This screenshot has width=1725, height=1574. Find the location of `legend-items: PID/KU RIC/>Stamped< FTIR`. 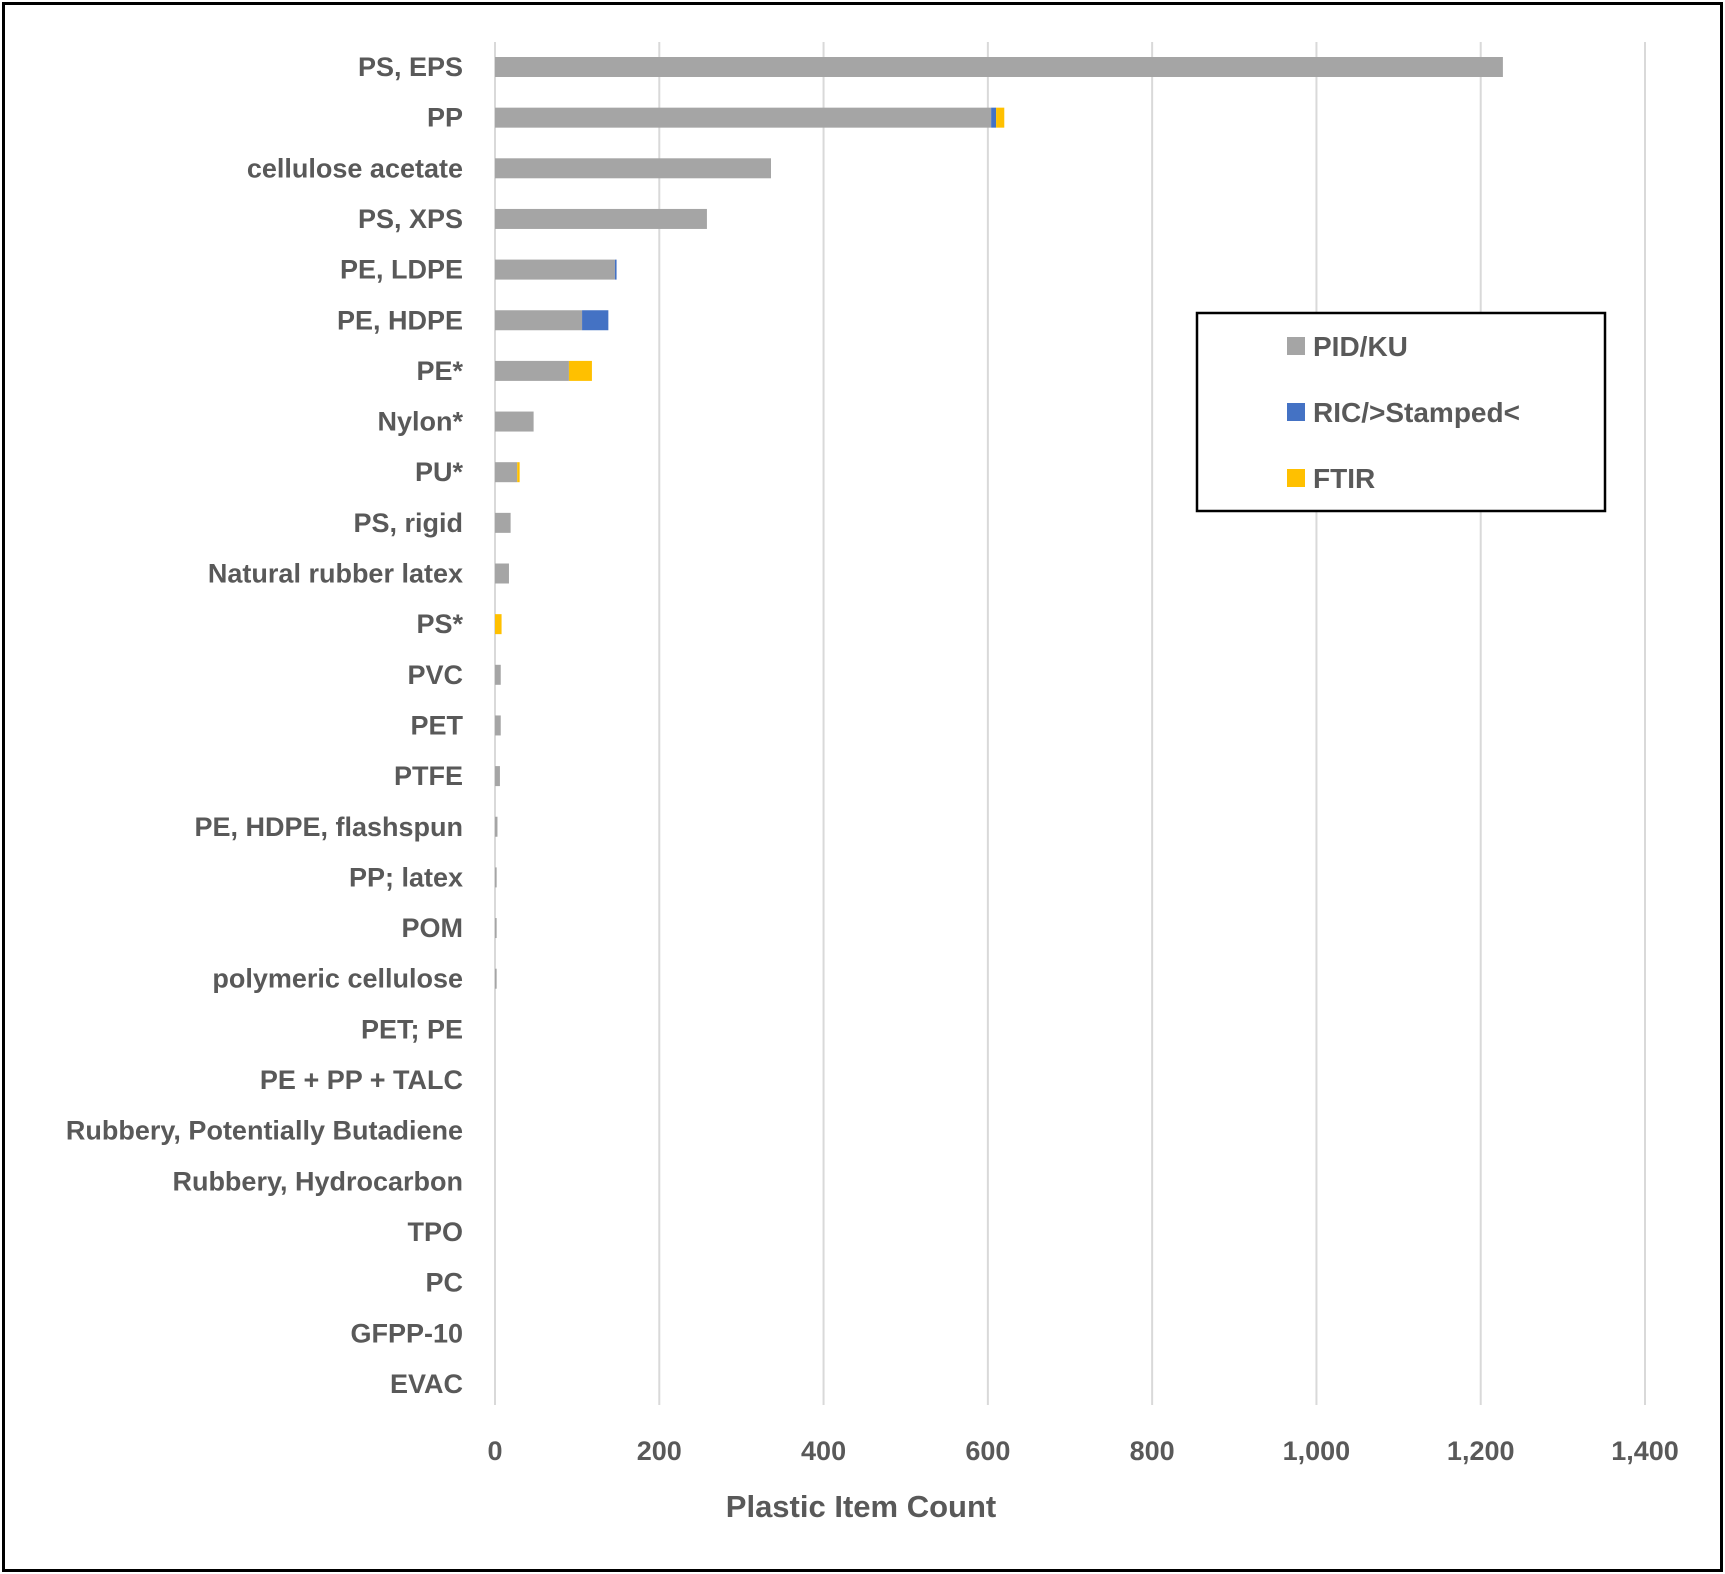

legend-items: PID/KU RIC/>Stamped< FTIR is located at coordinates (1403, 412).